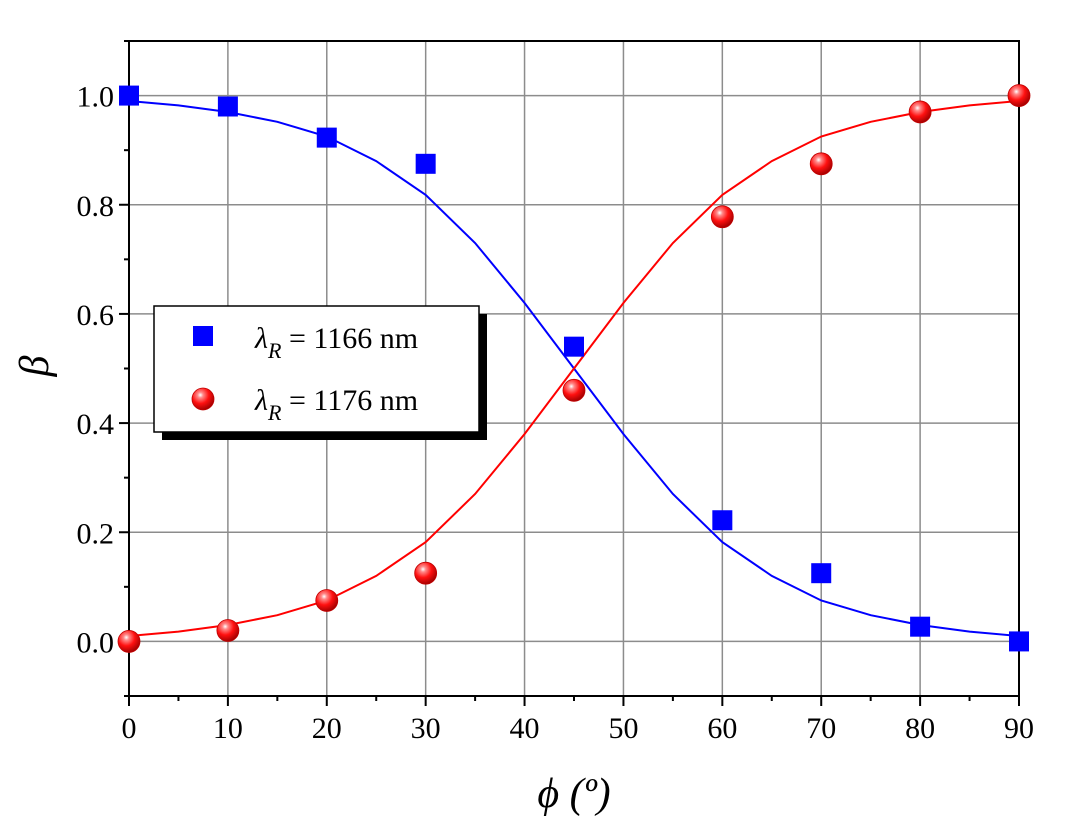  I want to click on x-tick-label: 40, so click(525, 728).